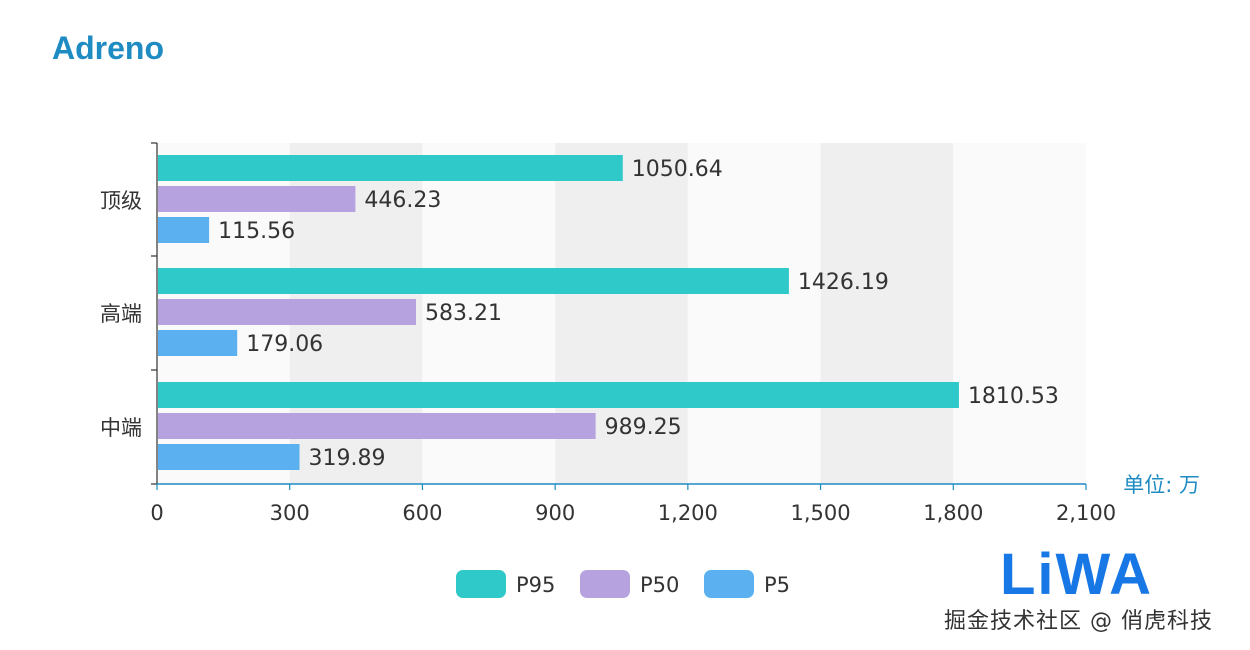 The height and width of the screenshot is (650, 1250). I want to click on x-tick-label: 0, so click(156, 513).